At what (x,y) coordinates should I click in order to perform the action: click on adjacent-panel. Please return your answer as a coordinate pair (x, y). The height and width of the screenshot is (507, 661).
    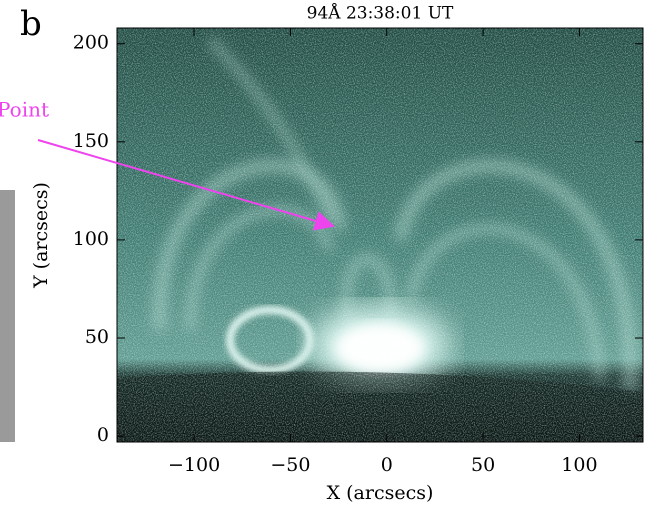
    Looking at the image, I should click on (7, 316).